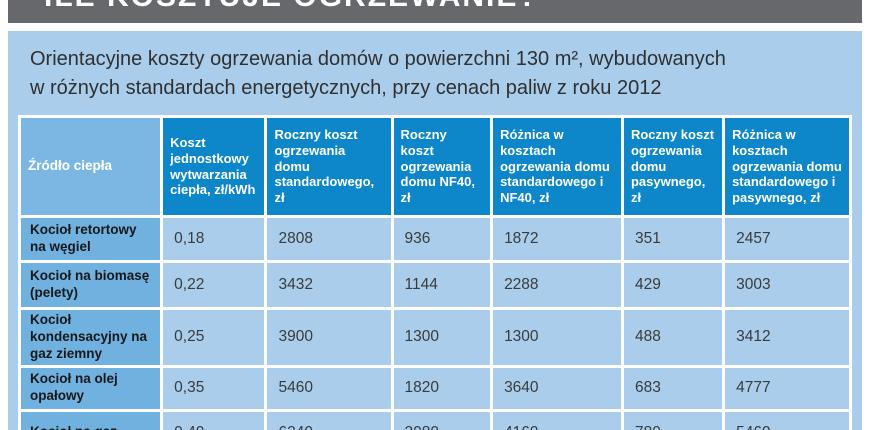 This screenshot has height=430, width=870. What do you see at coordinates (673, 420) in the screenshot?
I see `cell-value: 780` at bounding box center [673, 420].